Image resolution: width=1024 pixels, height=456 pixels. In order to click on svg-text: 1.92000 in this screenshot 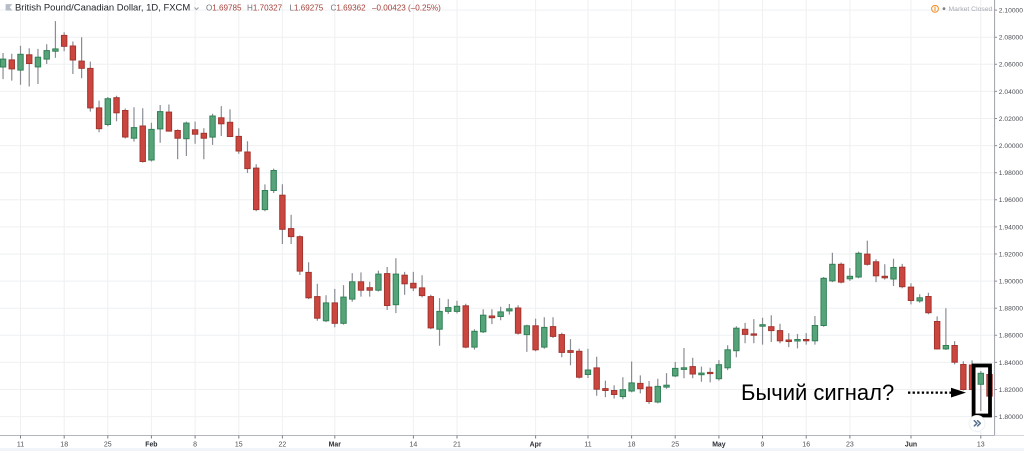, I will do `click(1011, 254)`.